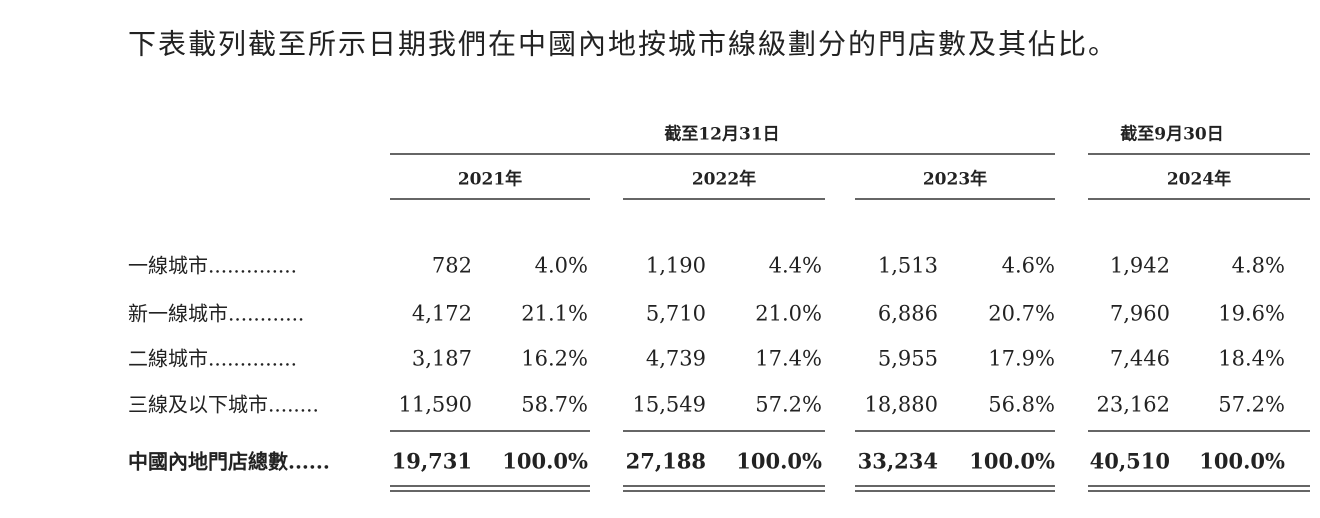 The height and width of the screenshot is (518, 1320). I want to click on cell: 1,190, so click(676, 266).